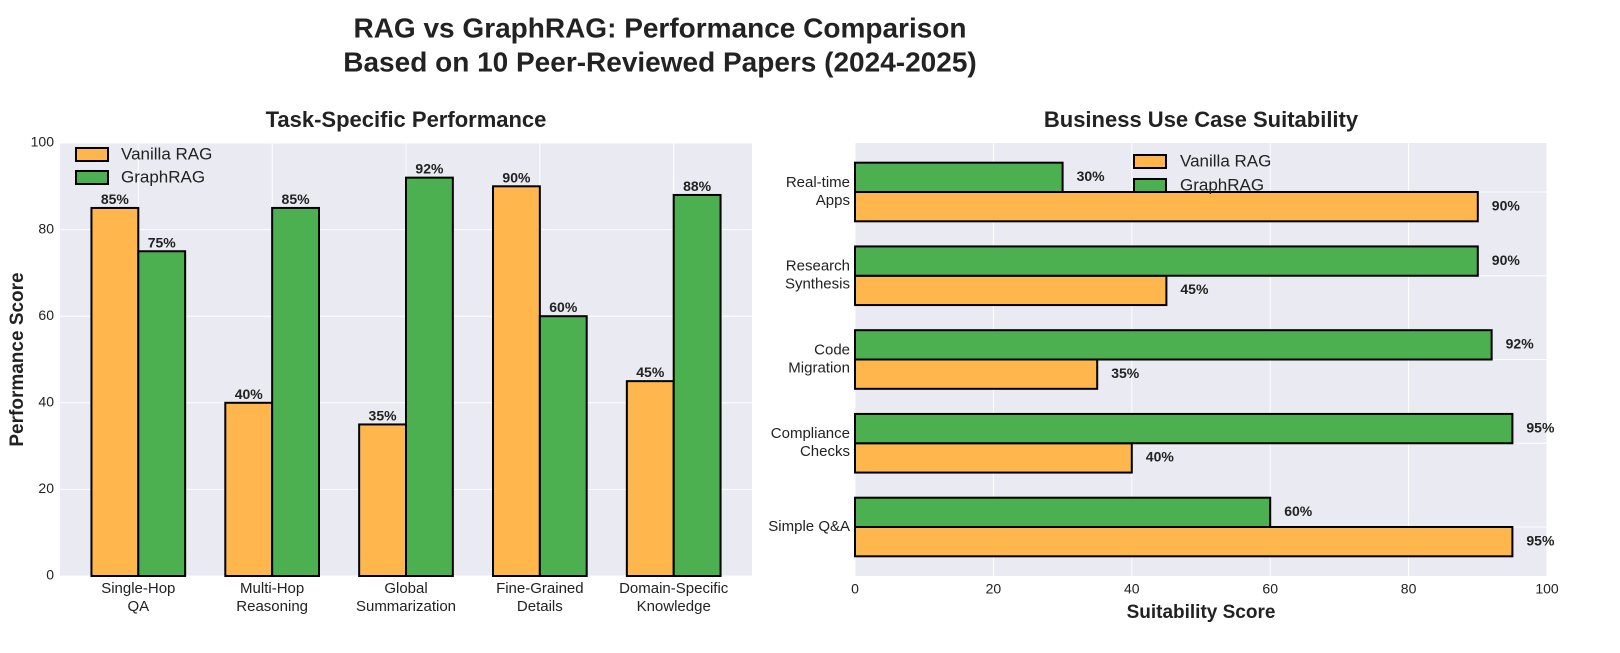 The height and width of the screenshot is (653, 1620). I want to click on x-tick-label: Single-Hop, so click(138, 588).